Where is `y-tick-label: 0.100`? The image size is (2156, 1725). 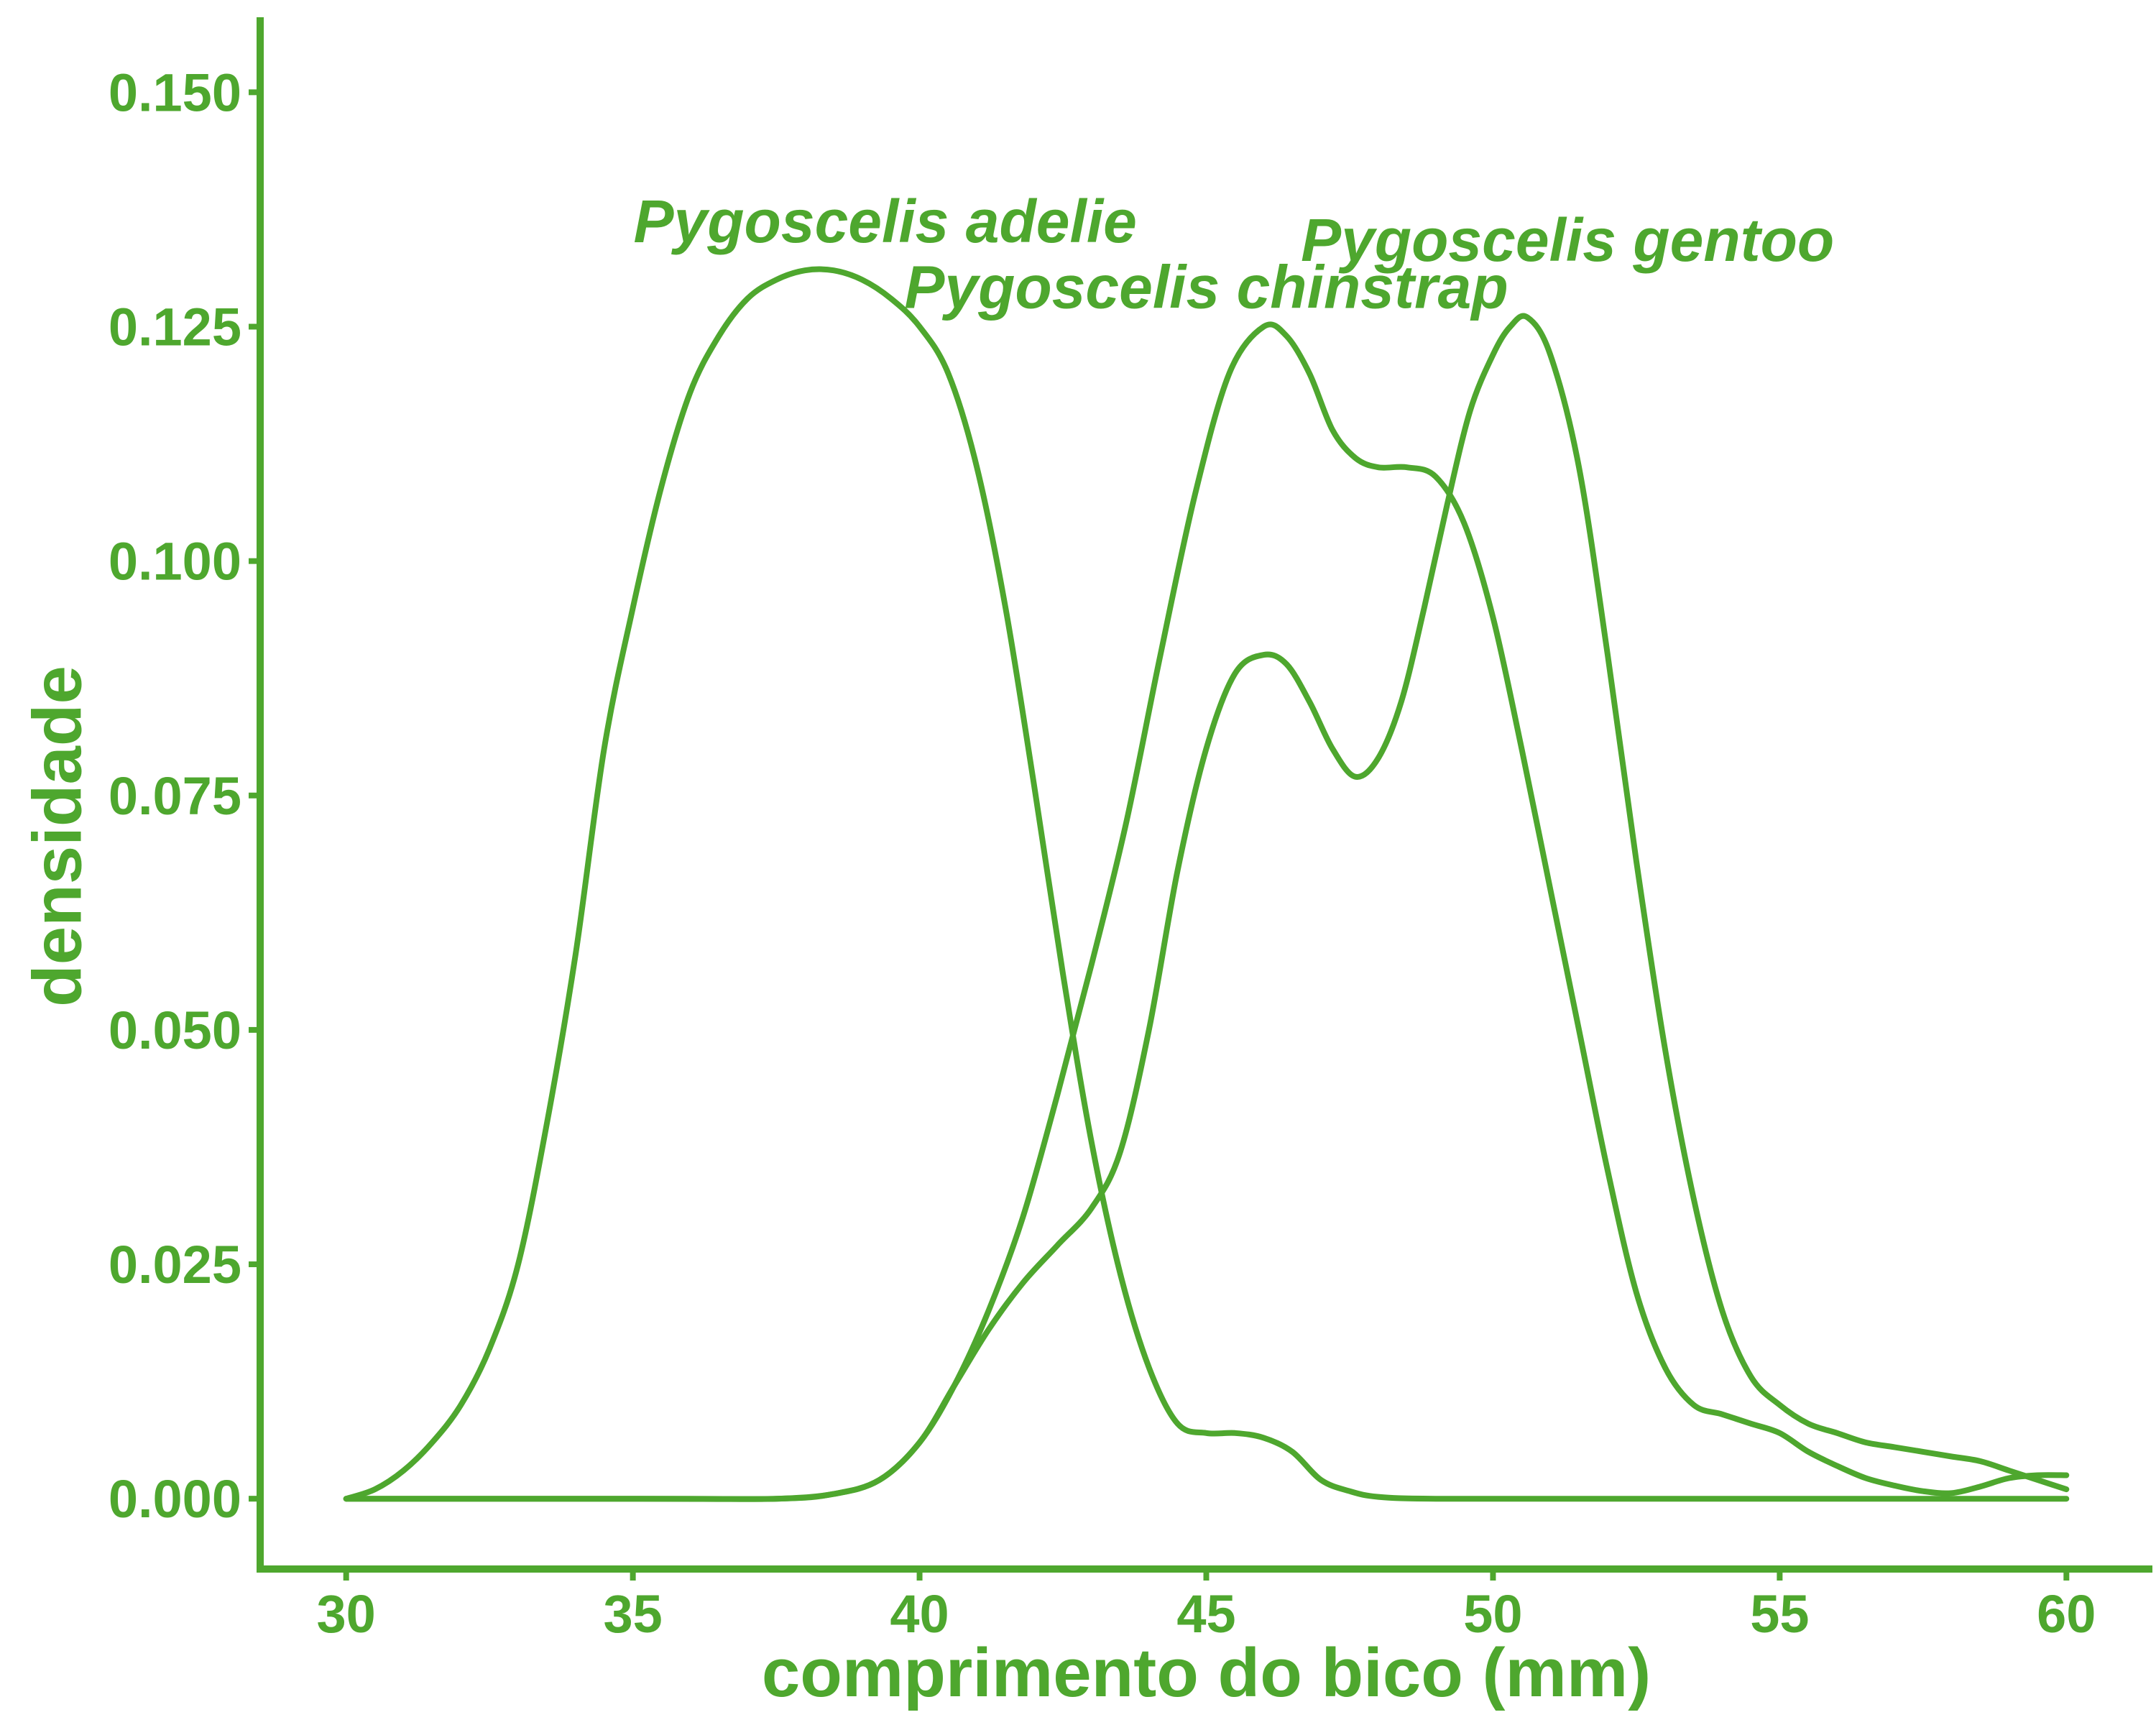 y-tick-label: 0.100 is located at coordinates (175, 562).